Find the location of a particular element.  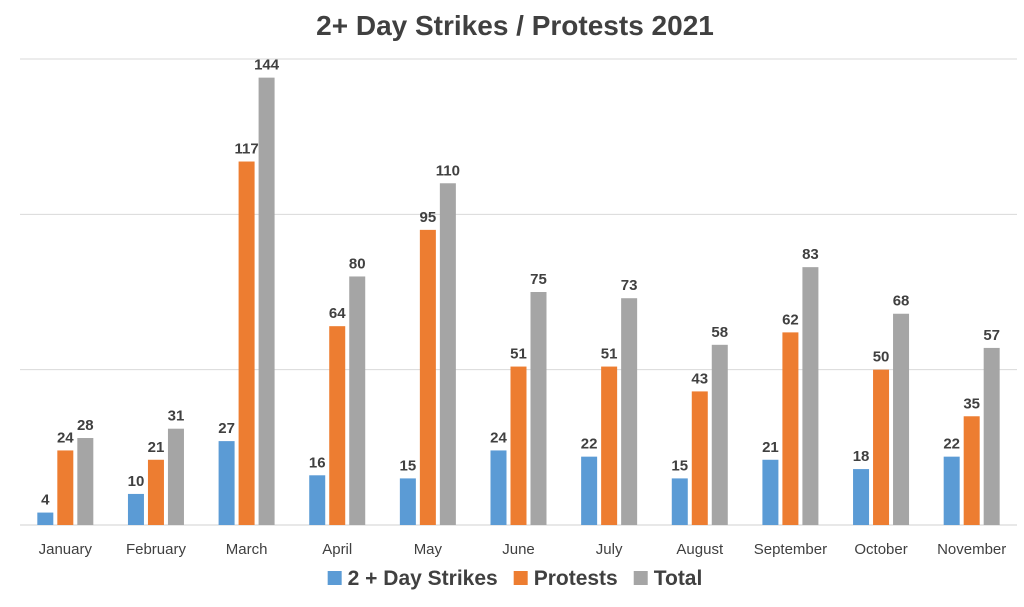

bar-total-august is located at coordinates (719, 434).